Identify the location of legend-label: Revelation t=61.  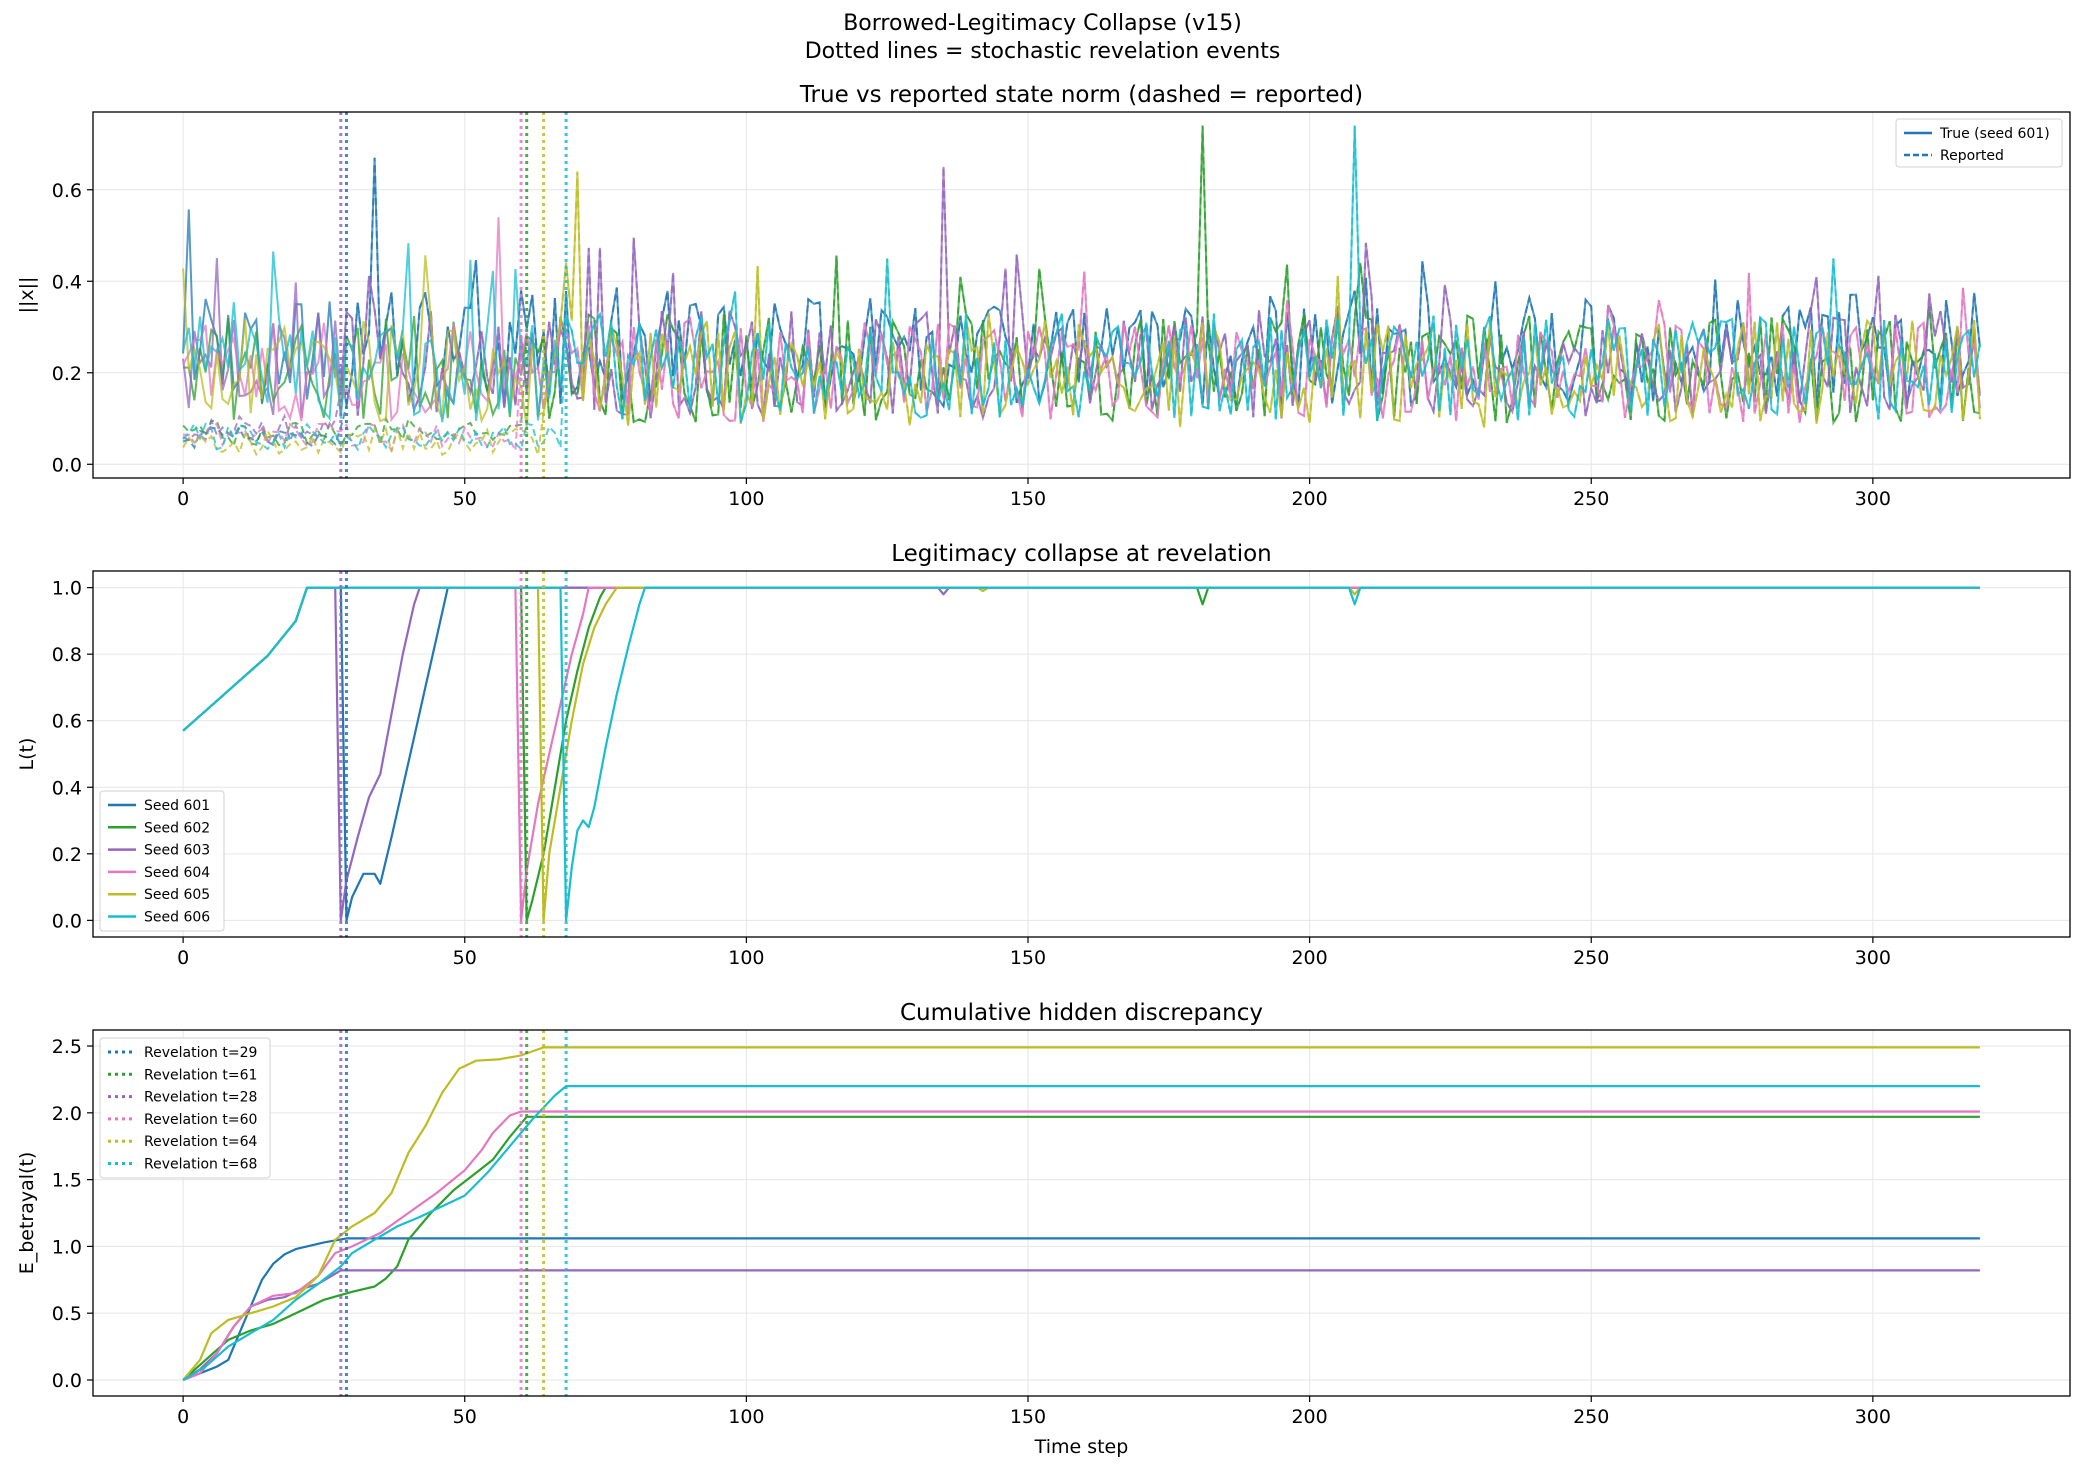
(200, 1075).